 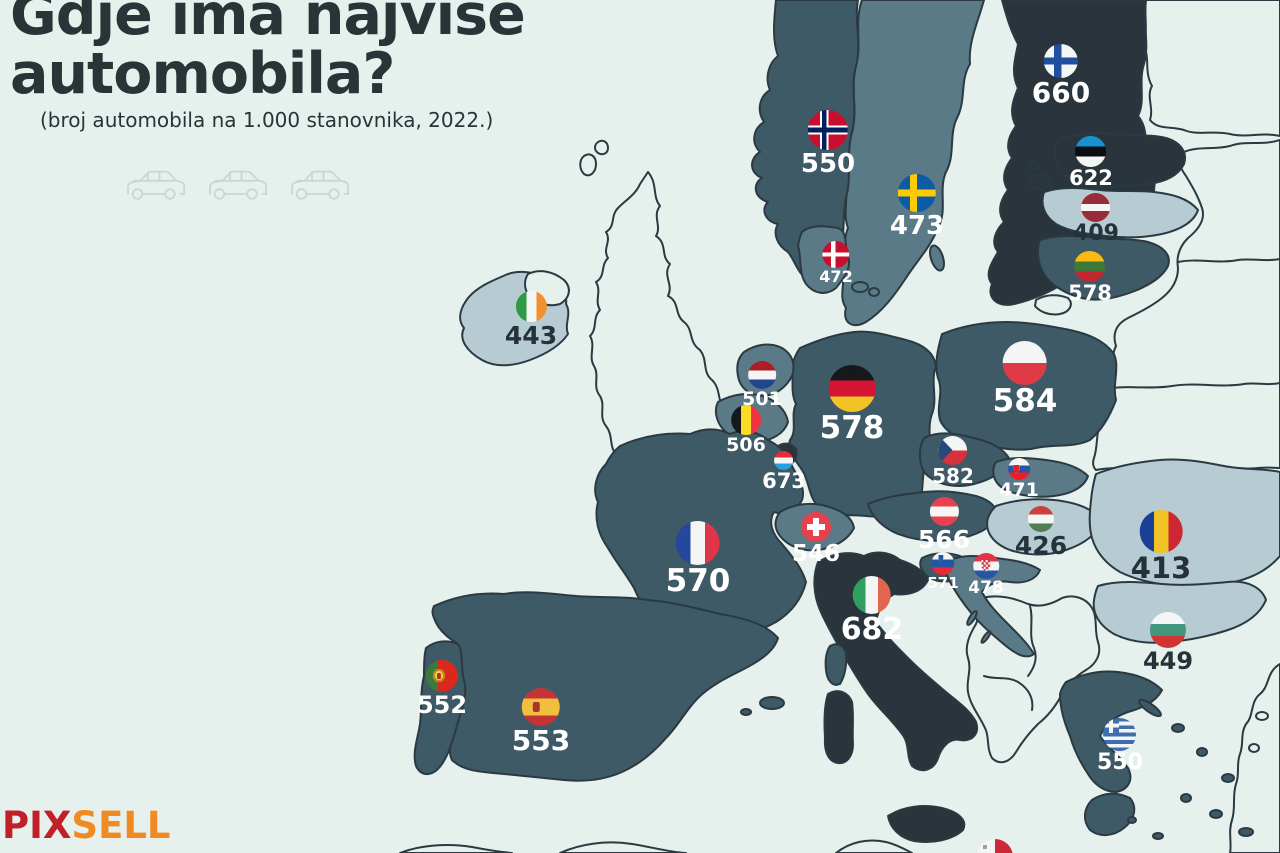 I want to click on hungary-value: 426, so click(x=1041, y=545).